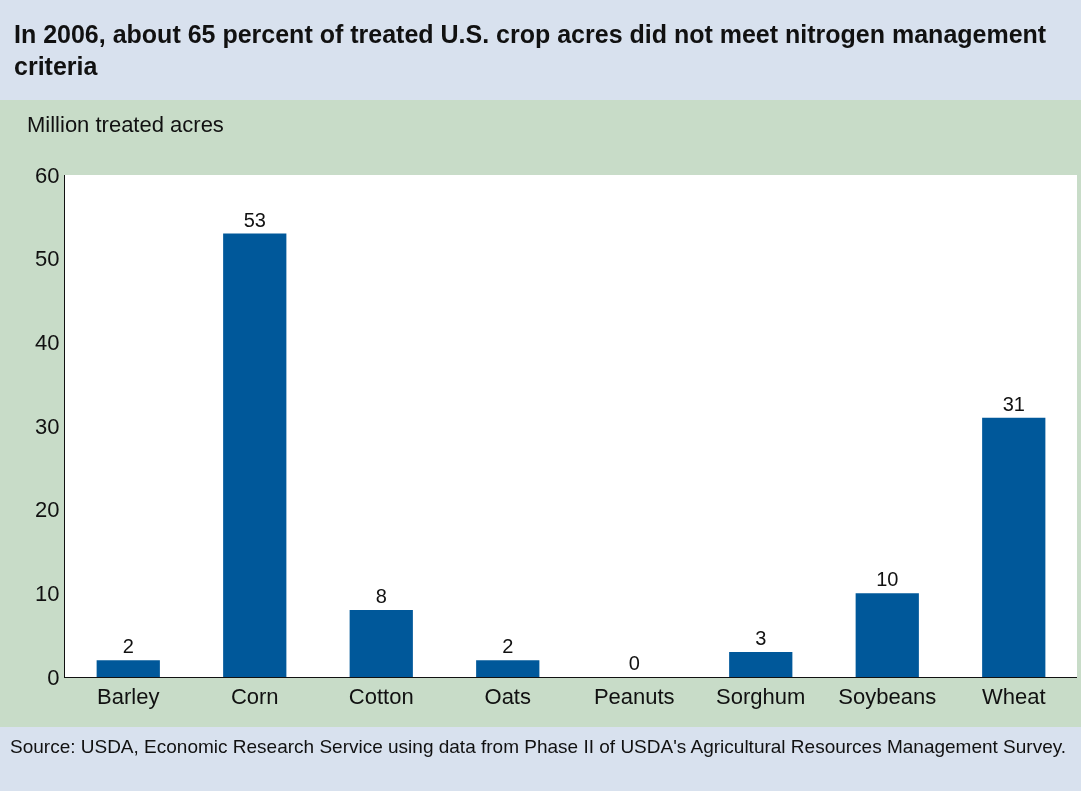 This screenshot has height=791, width=1081. What do you see at coordinates (128, 697) in the screenshot?
I see `x-tick-label: Barley` at bounding box center [128, 697].